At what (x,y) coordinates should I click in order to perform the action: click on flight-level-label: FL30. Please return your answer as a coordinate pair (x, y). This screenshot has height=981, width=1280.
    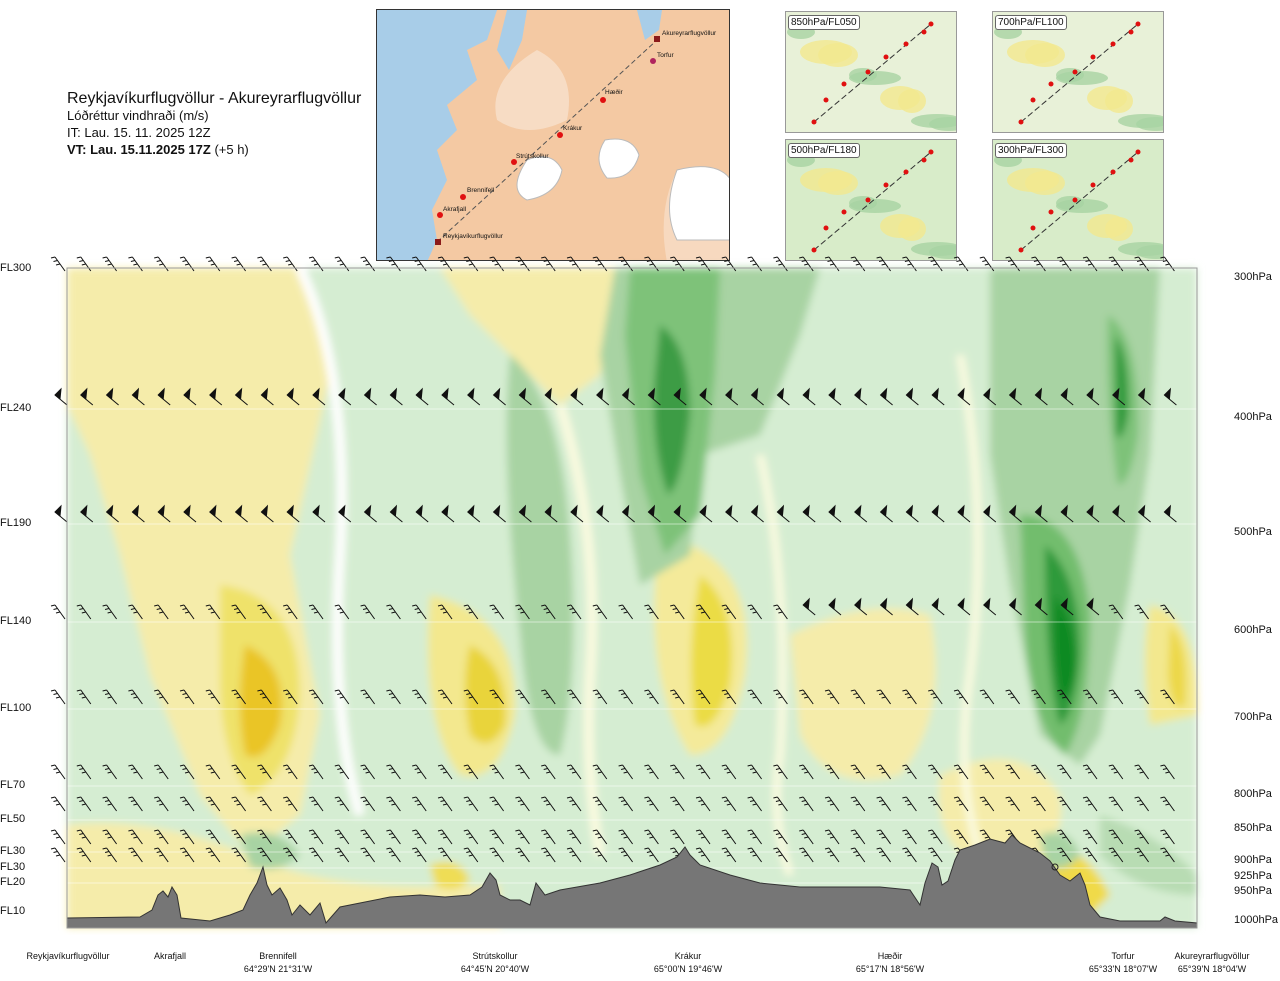
    Looking at the image, I should click on (13, 851).